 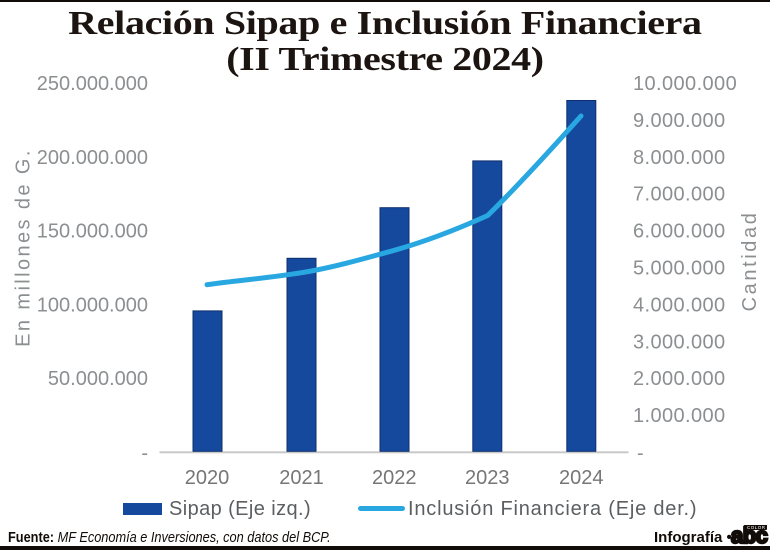 I want to click on svg-text: 8.000.000, so click(x=679, y=158).